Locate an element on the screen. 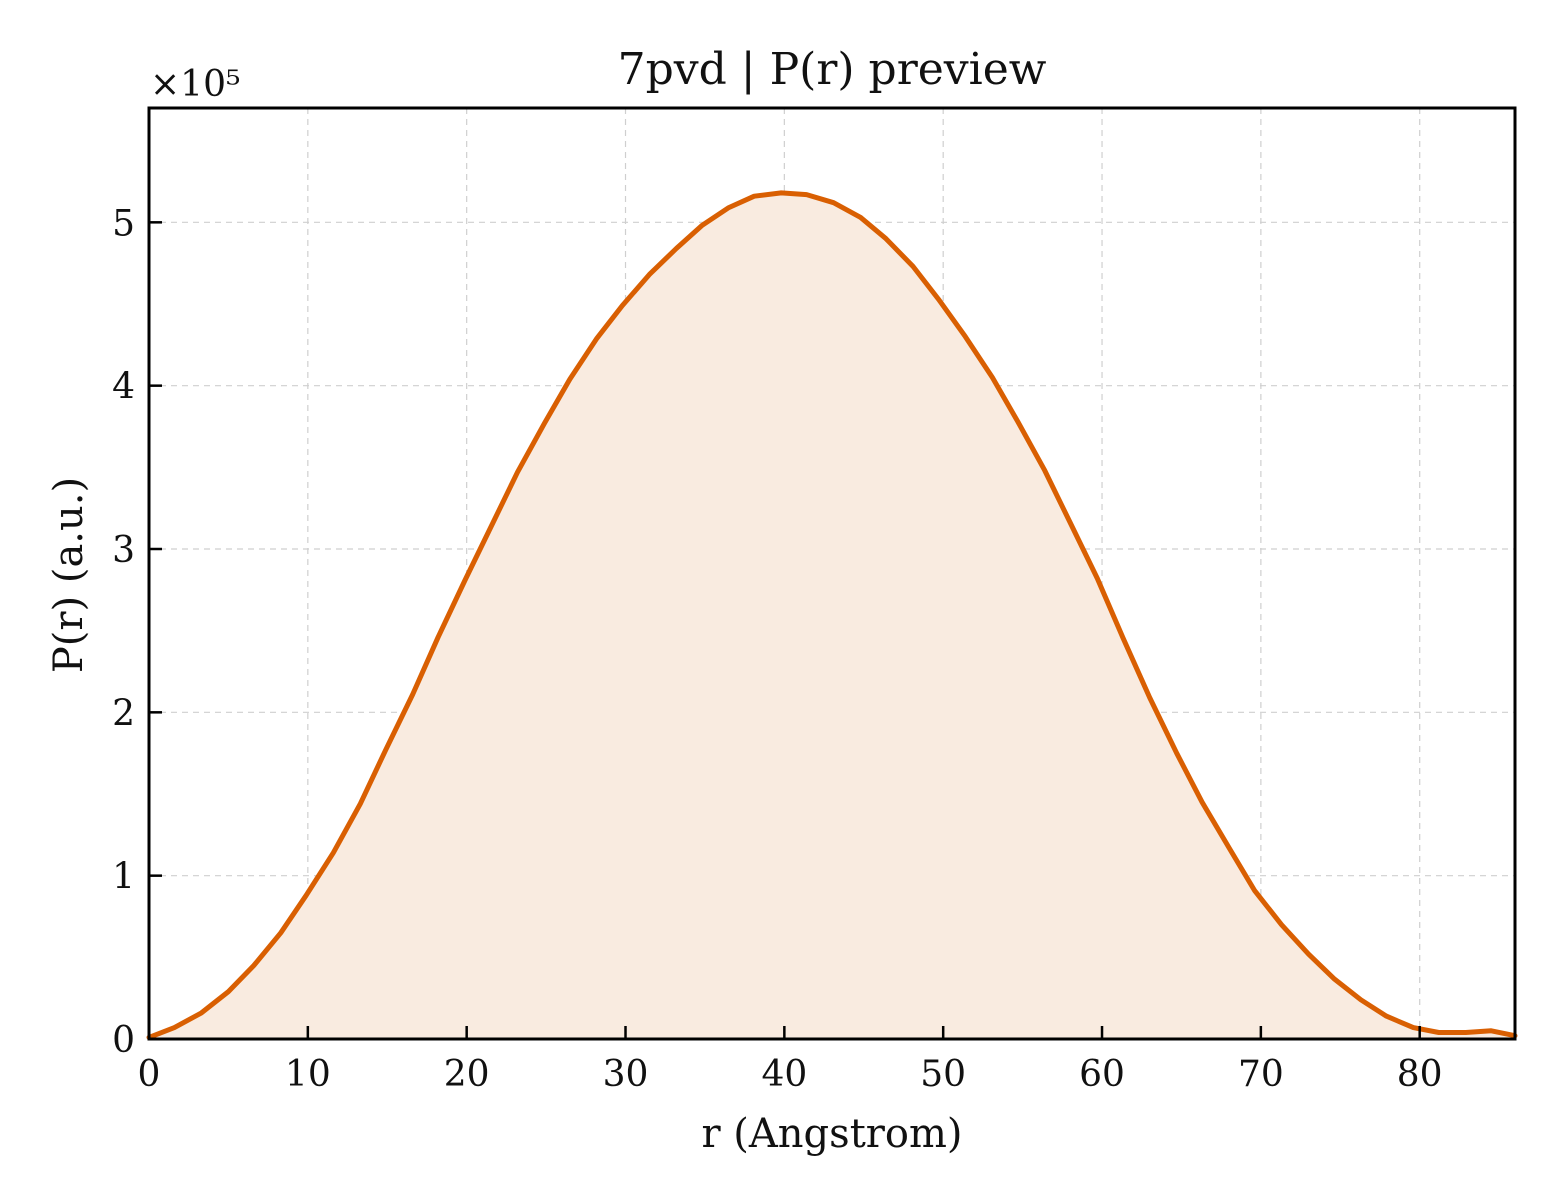  x-tick-label: 30 is located at coordinates (626, 1074).